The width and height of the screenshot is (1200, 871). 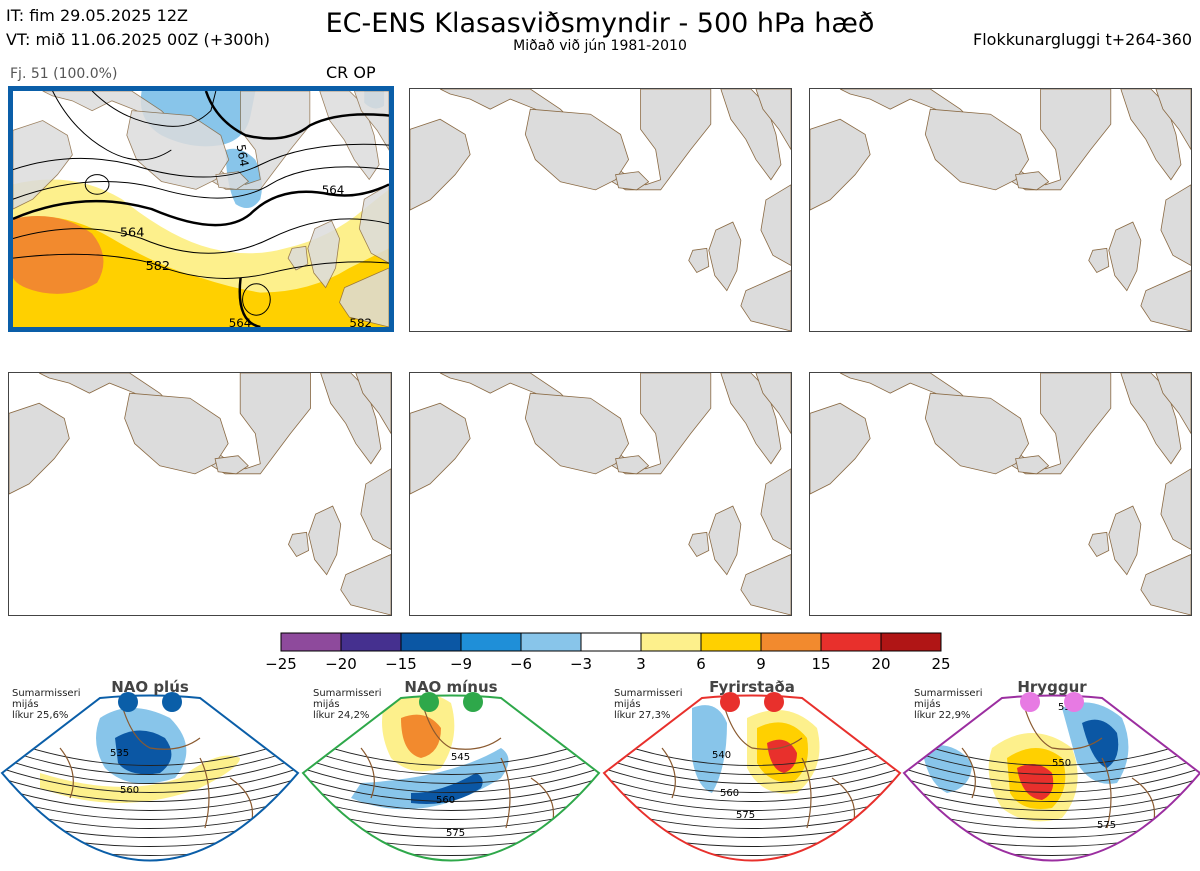 I want to click on regime-info-line: líkur 22,9%, so click(x=942, y=715).